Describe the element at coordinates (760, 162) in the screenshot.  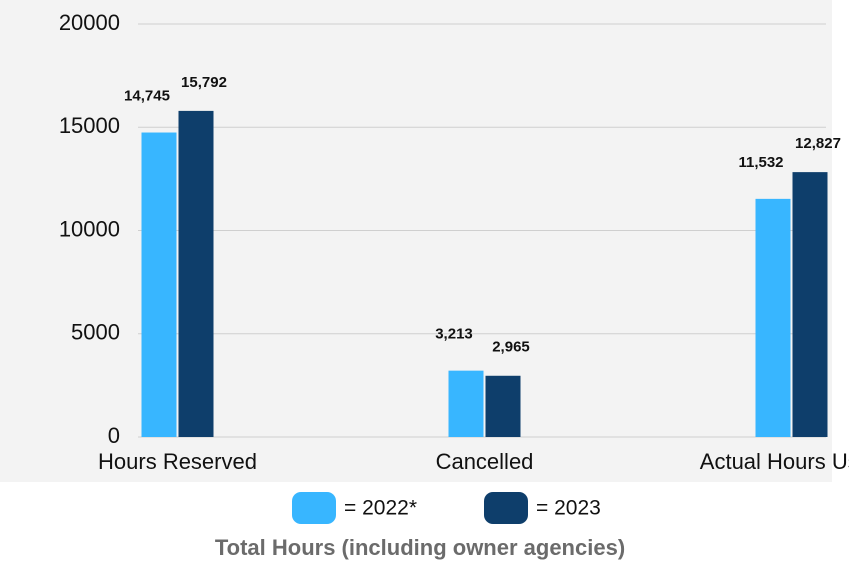
I see `value-label: 11,532` at that location.